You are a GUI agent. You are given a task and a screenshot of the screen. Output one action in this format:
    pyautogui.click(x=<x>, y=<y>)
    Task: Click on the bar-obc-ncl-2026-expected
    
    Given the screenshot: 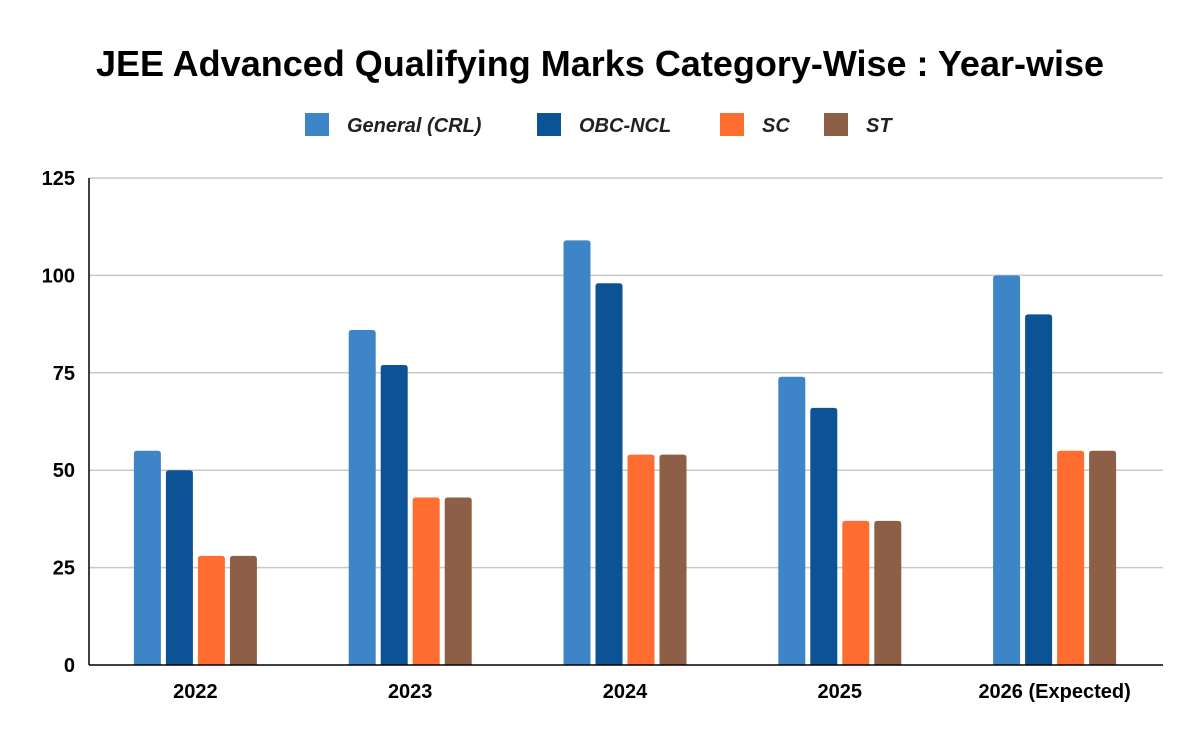 What is the action you would take?
    pyautogui.click(x=1039, y=489)
    